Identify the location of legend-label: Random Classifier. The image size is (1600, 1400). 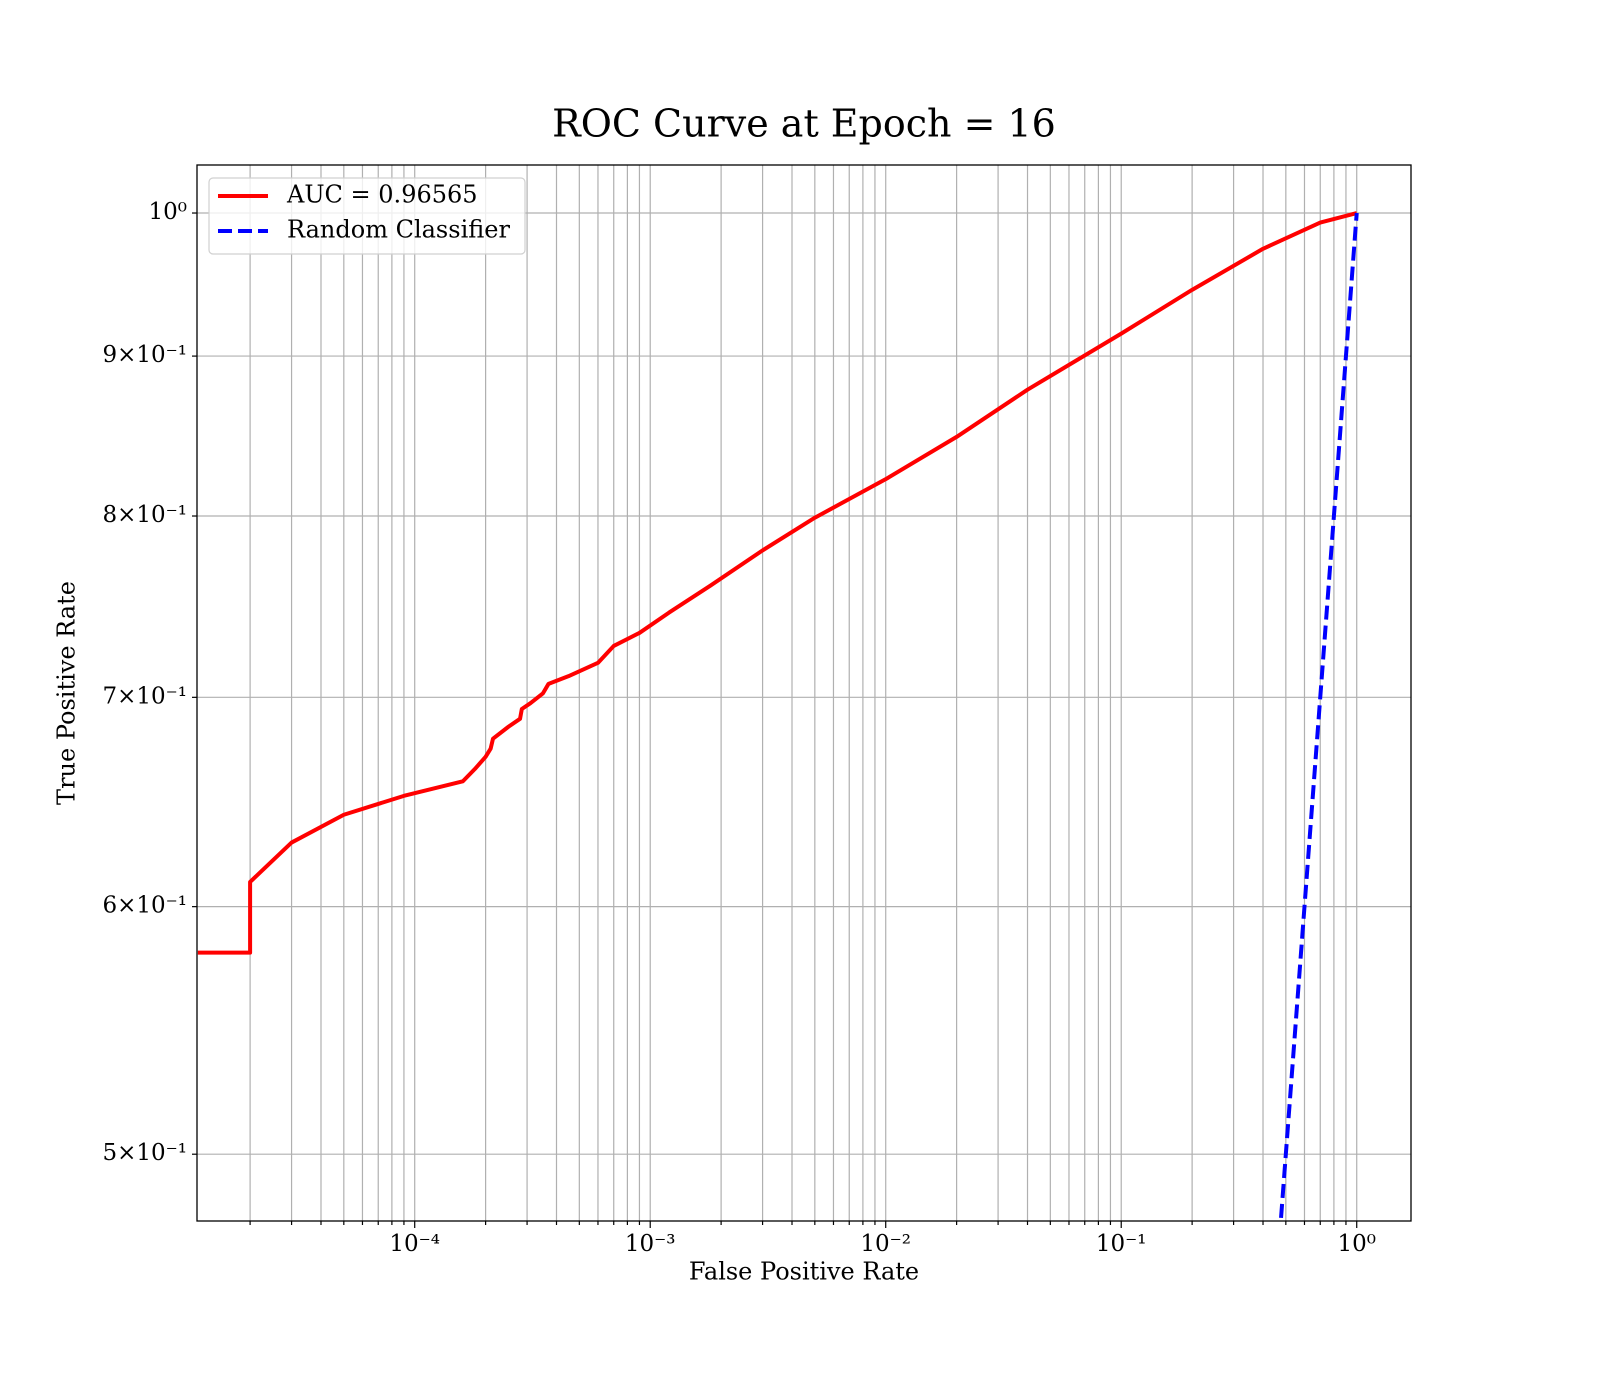
(398, 230).